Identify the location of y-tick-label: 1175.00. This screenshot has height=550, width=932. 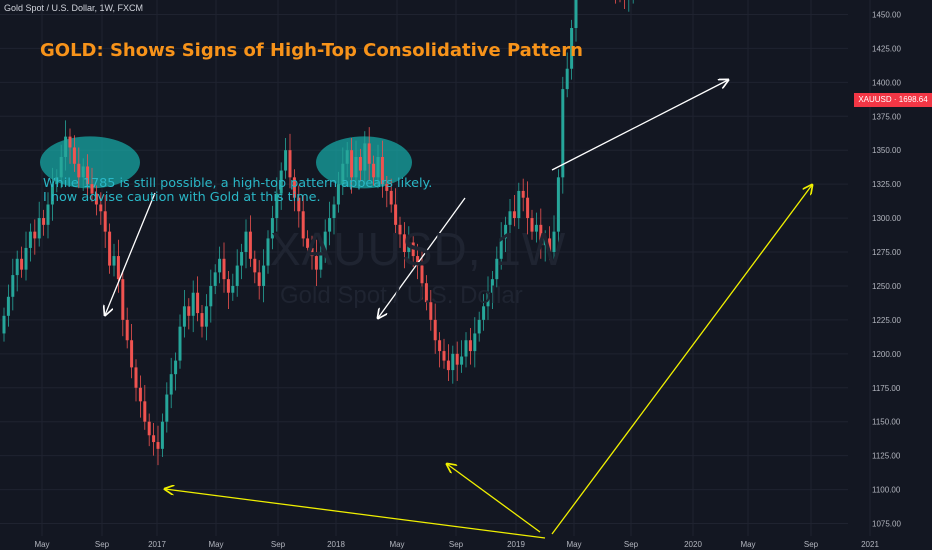
(886, 388).